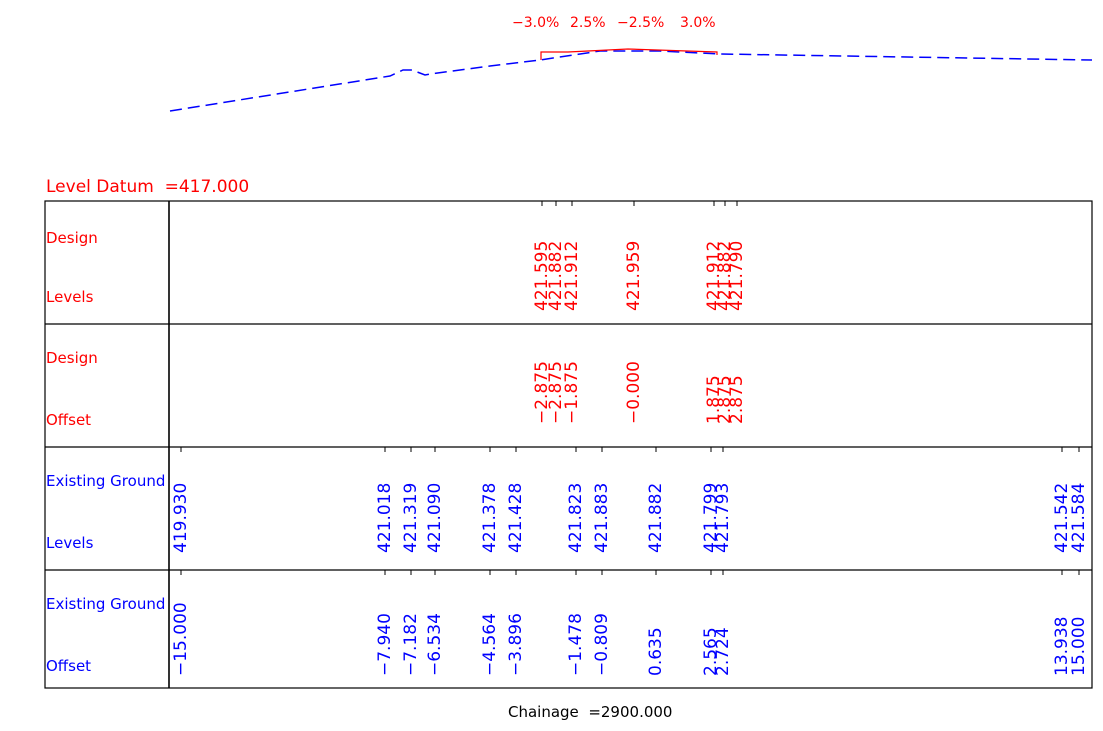 The height and width of the screenshot is (731, 1103). What do you see at coordinates (588, 23) in the screenshot?
I see `grade-label-2: 2.5%` at bounding box center [588, 23].